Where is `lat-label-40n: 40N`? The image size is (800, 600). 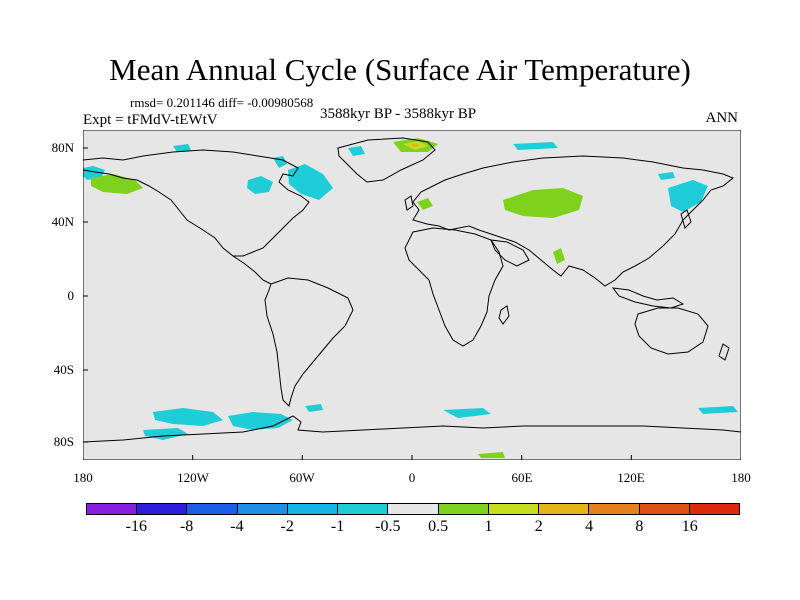 lat-label-40n: 40N is located at coordinates (62, 221).